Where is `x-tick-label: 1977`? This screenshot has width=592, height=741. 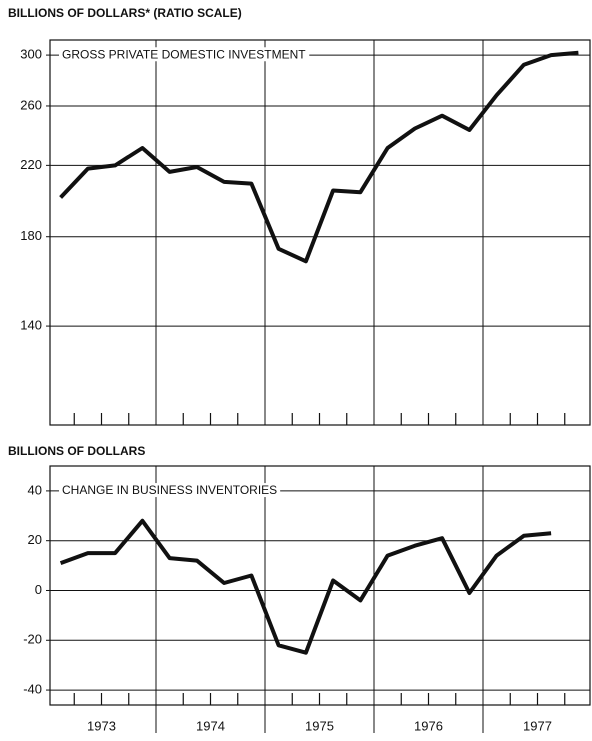 x-tick-label: 1977 is located at coordinates (537, 725).